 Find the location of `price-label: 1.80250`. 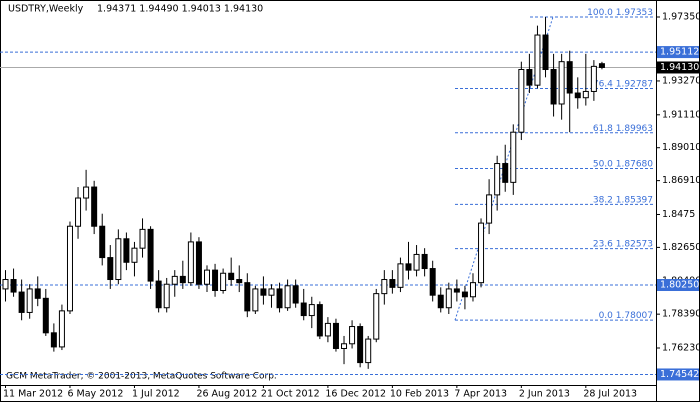

price-label: 1.80250 is located at coordinates (679, 285).